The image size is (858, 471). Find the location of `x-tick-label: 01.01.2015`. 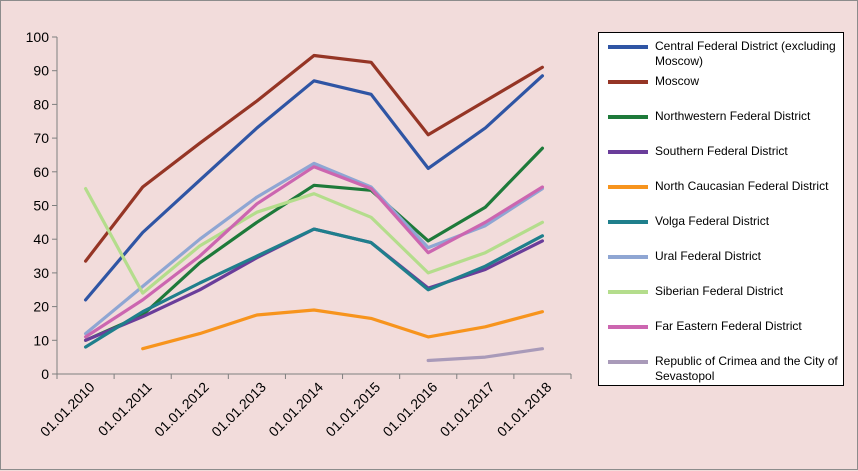

x-tick-label: 01.01.2015 is located at coordinates (352, 409).